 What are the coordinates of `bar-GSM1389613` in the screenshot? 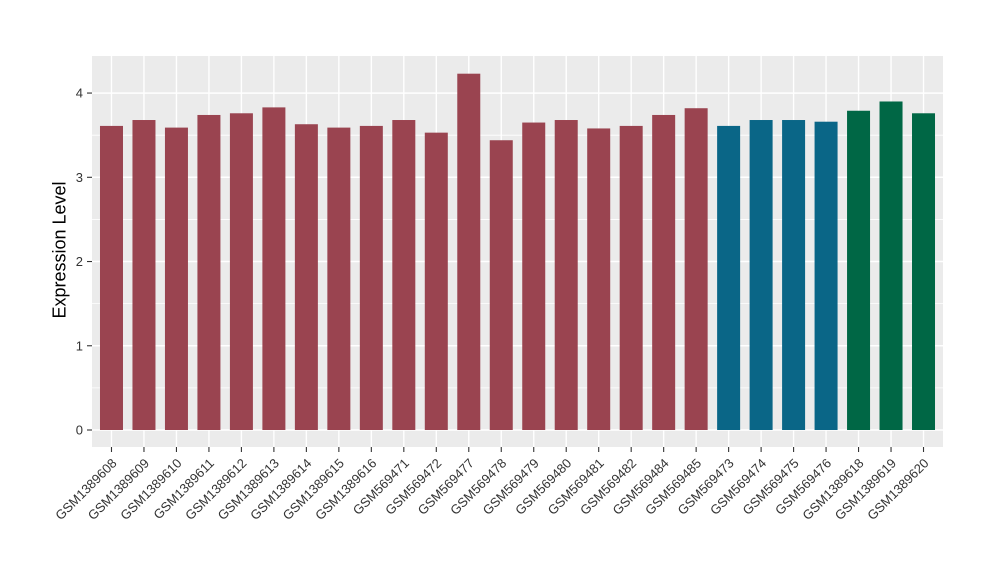 It's located at (274, 269).